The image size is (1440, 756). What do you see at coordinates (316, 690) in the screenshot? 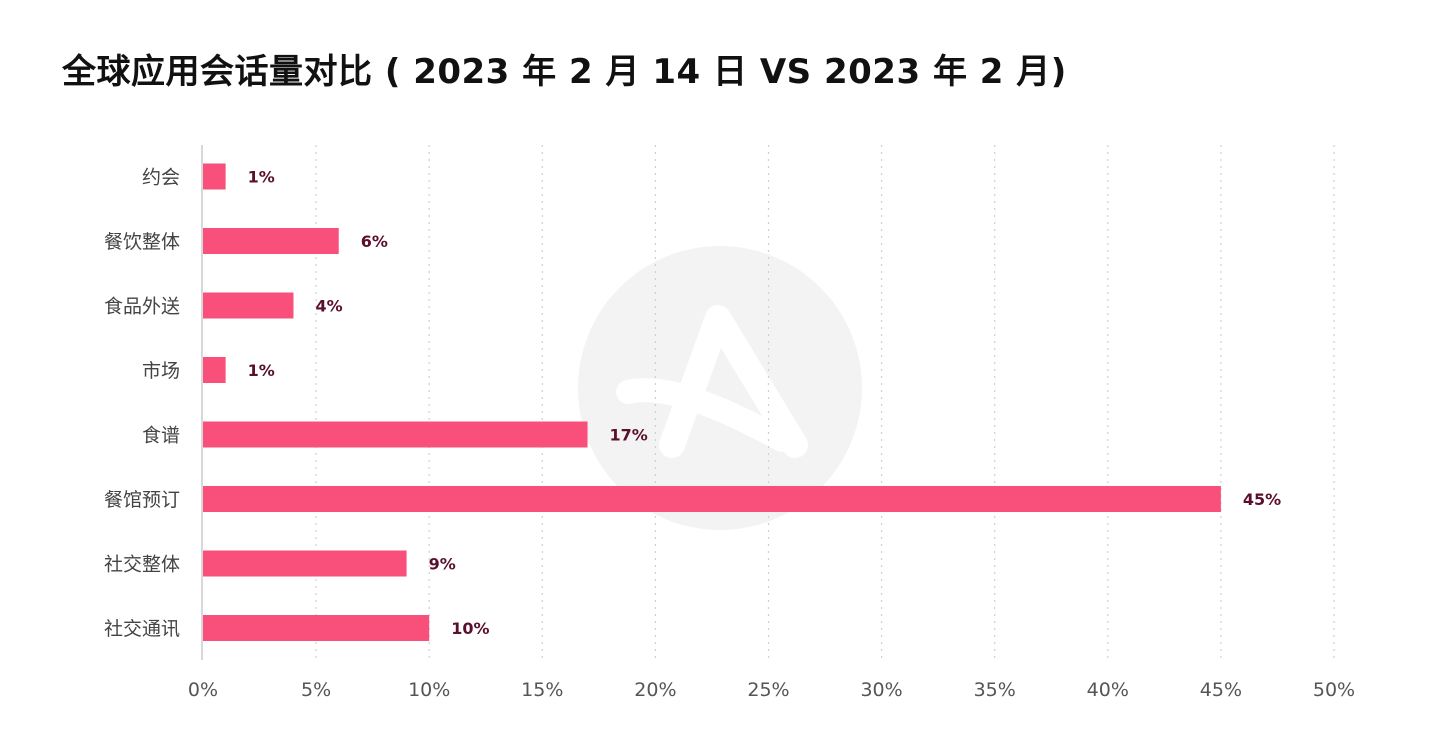
I see `x-tick-label: 5%` at bounding box center [316, 690].